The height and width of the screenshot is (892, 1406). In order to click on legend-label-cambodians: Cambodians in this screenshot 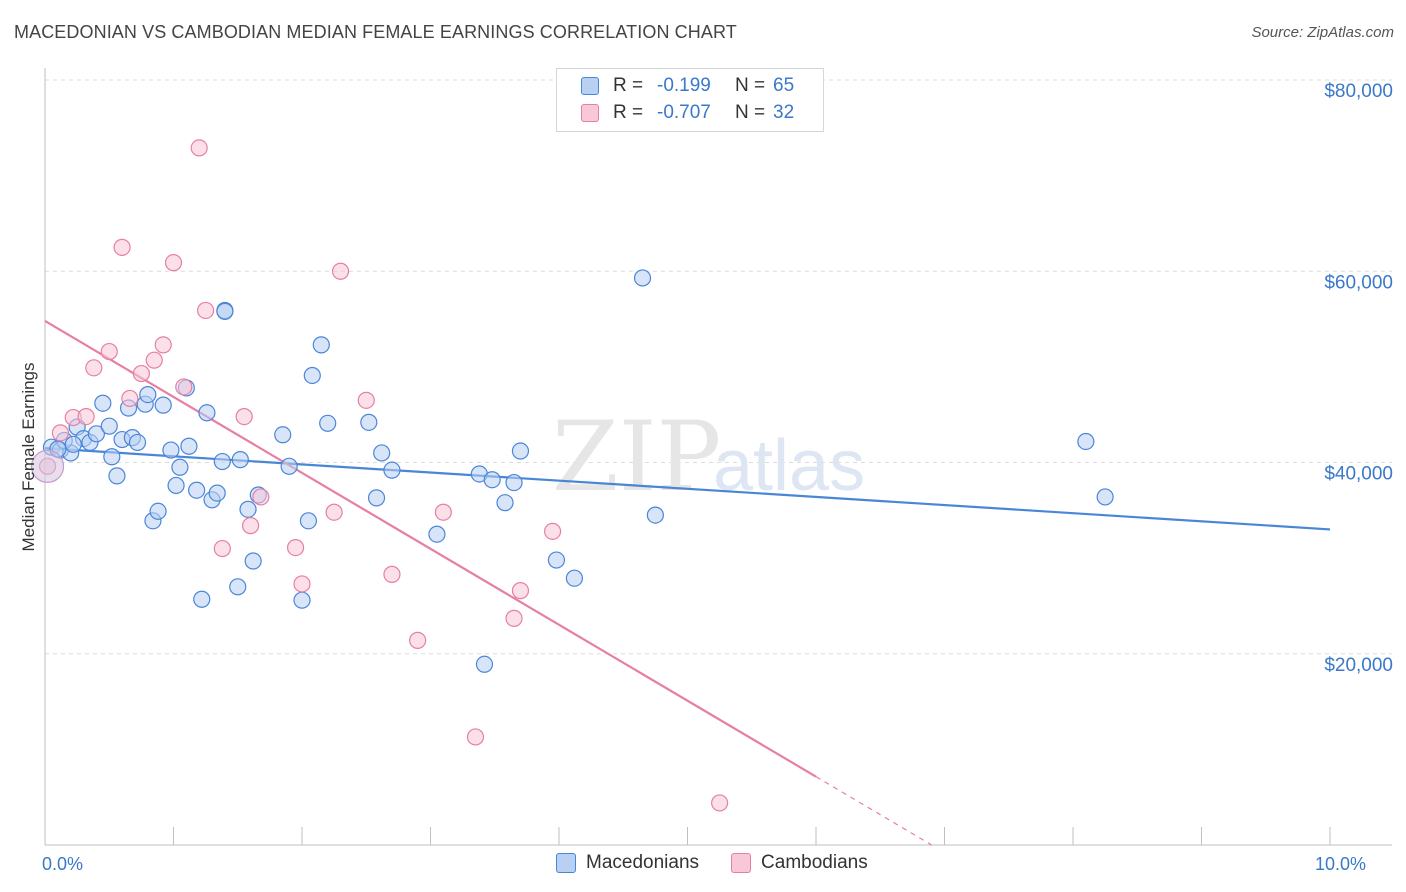, I will do `click(814, 862)`.